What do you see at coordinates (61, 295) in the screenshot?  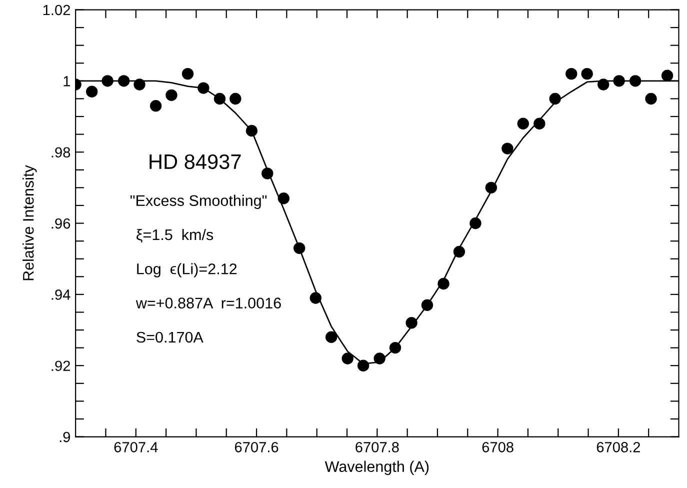 I see `y-tick-label: .94` at bounding box center [61, 295].